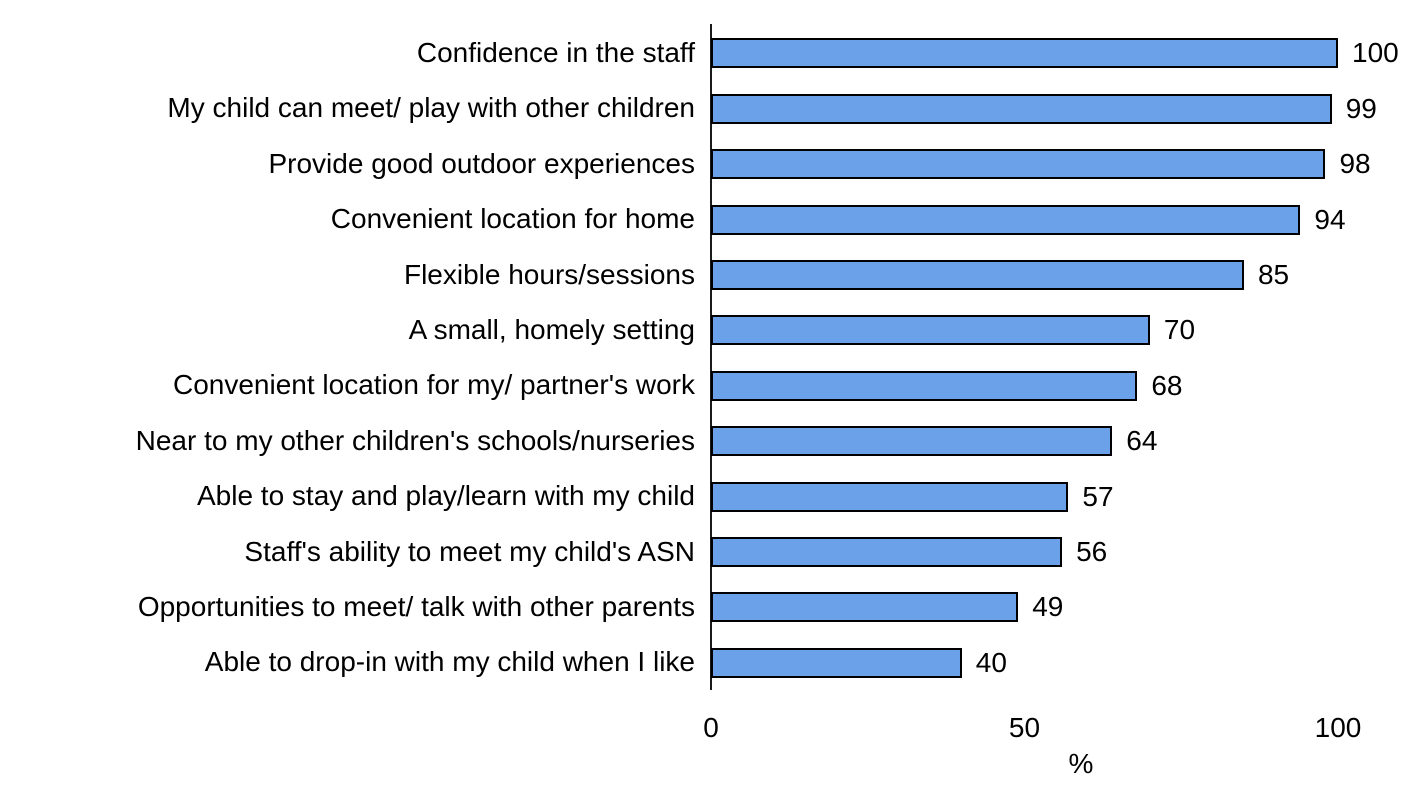 This screenshot has height=790, width=1420. Describe the element at coordinates (551, 329) in the screenshot. I see `category-label: A small, homely setting` at that location.